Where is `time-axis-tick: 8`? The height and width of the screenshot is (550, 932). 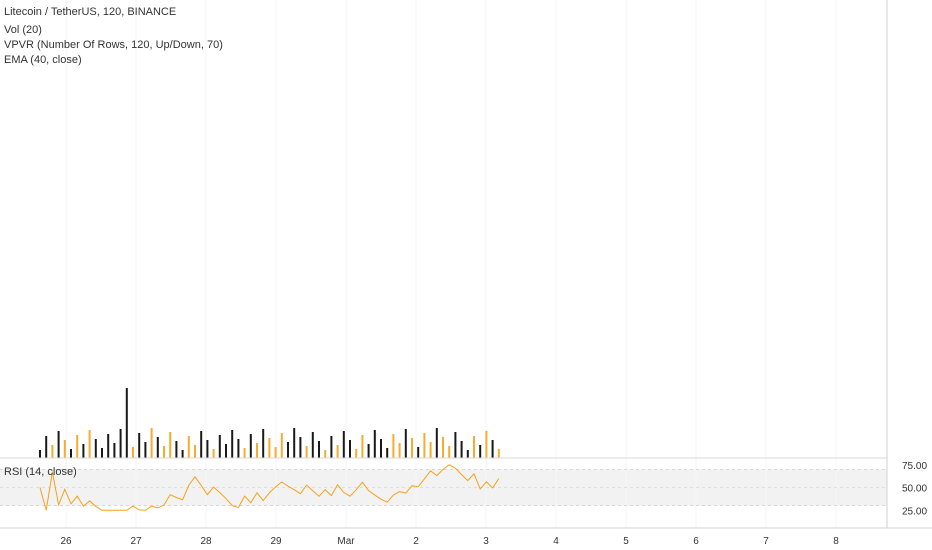 time-axis-tick: 8 is located at coordinates (836, 541).